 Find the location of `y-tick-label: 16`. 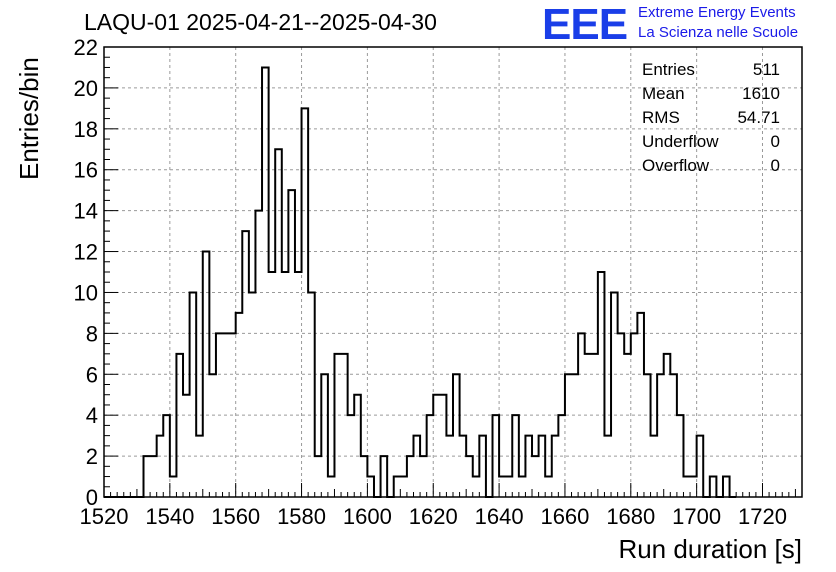

y-tick-label: 16 is located at coordinates (86, 170).